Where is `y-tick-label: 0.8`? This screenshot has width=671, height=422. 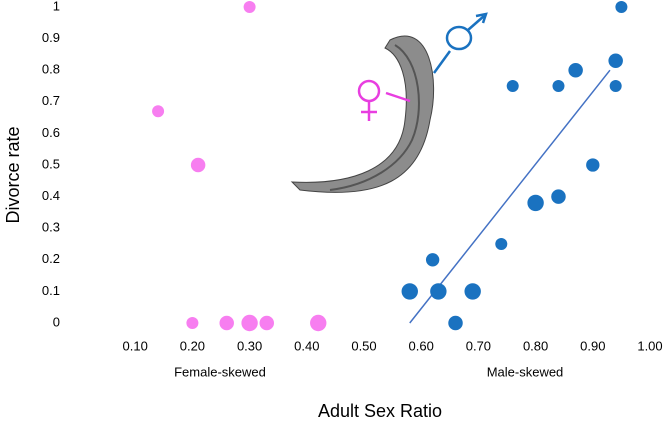
y-tick-label: 0.8 is located at coordinates (51, 69).